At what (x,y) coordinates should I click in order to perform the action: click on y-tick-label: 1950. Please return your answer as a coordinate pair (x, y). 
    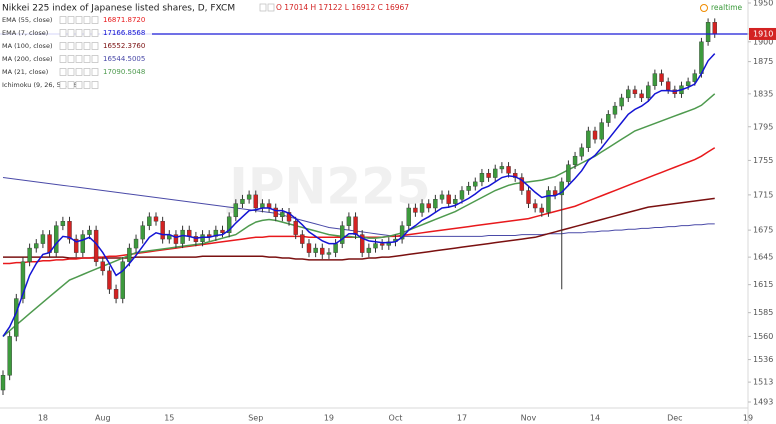
    Looking at the image, I should click on (763, 4).